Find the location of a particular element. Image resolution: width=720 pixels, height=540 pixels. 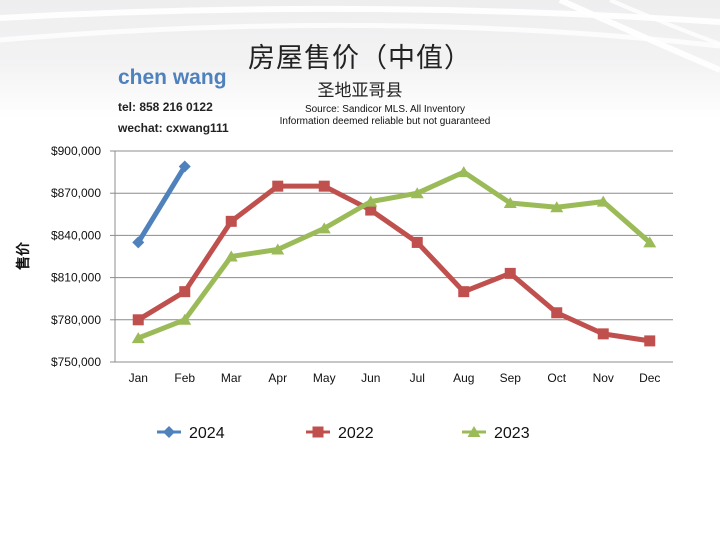

page-title: 房屋售价（中值） is located at coordinates (360, 58).